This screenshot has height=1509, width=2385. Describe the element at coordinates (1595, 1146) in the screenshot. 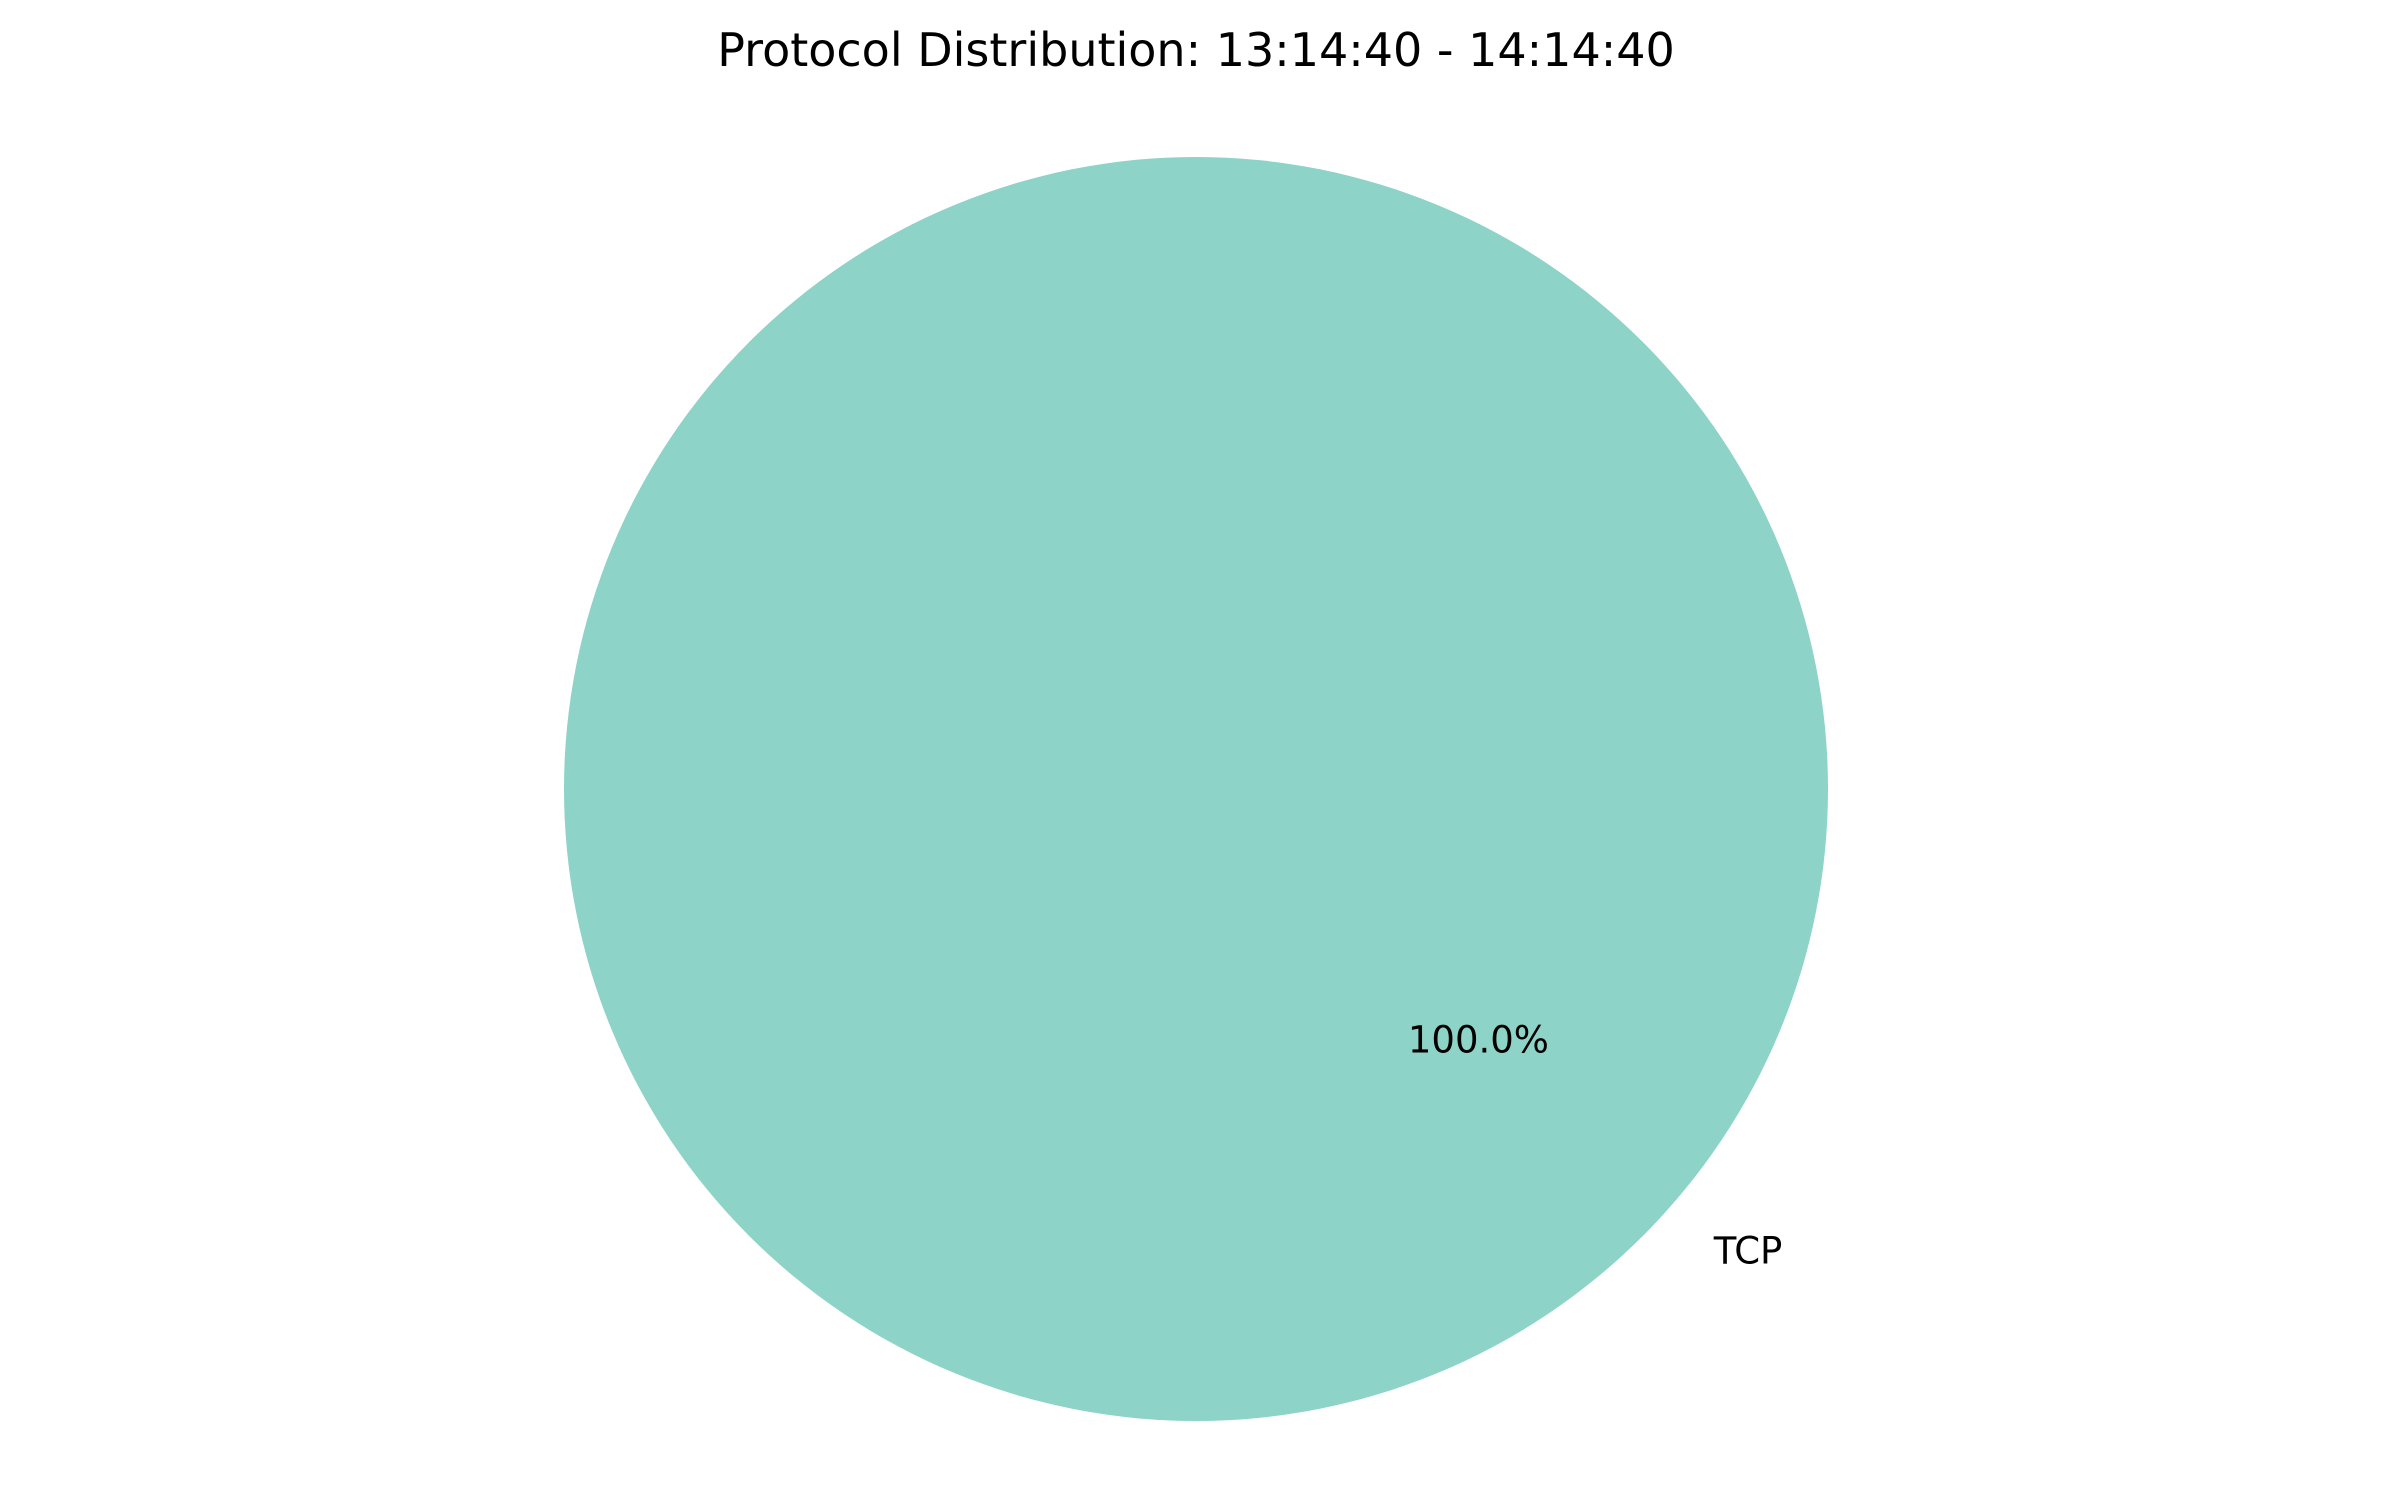

I see `pie-labels: TCP 100.0%` at that location.